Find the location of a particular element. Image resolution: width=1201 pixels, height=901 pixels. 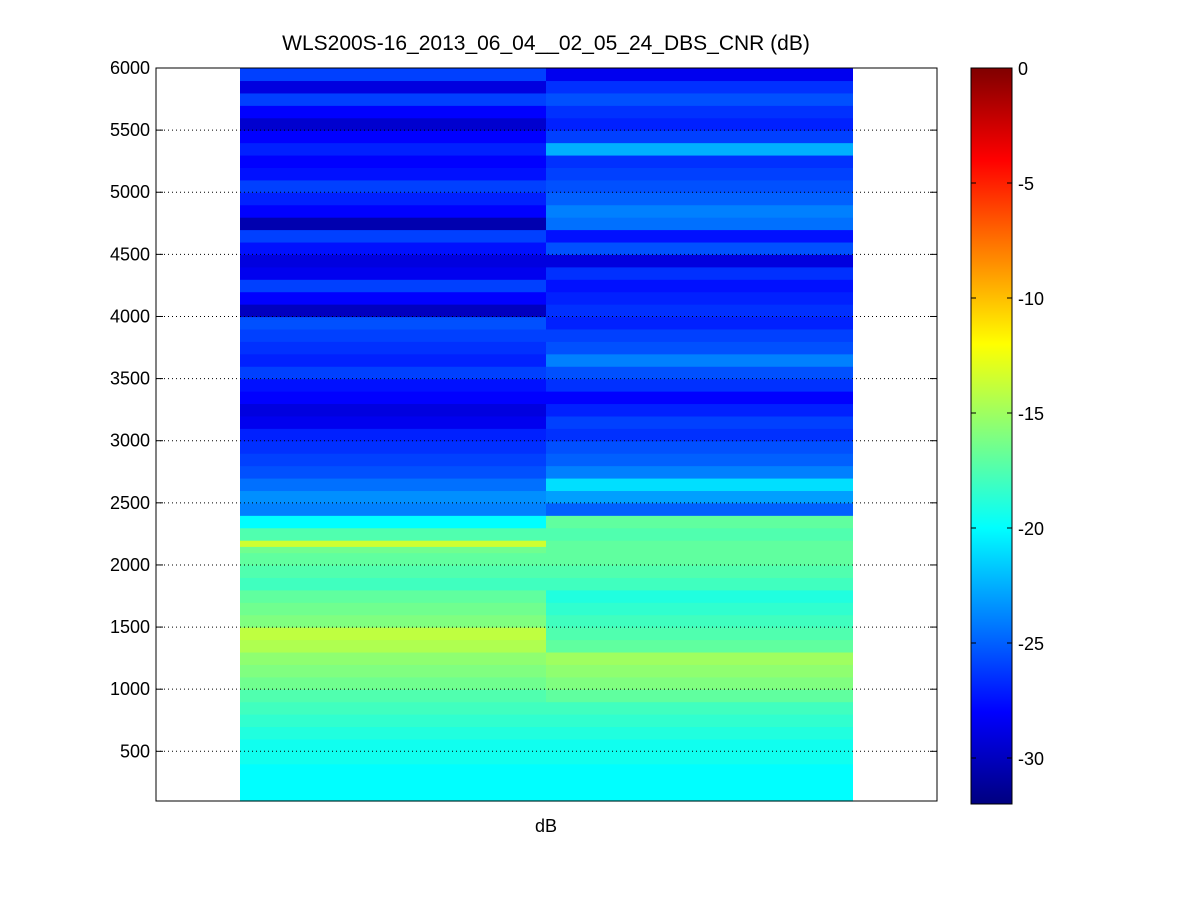

y-tick-label: 3000 is located at coordinates (130, 441).